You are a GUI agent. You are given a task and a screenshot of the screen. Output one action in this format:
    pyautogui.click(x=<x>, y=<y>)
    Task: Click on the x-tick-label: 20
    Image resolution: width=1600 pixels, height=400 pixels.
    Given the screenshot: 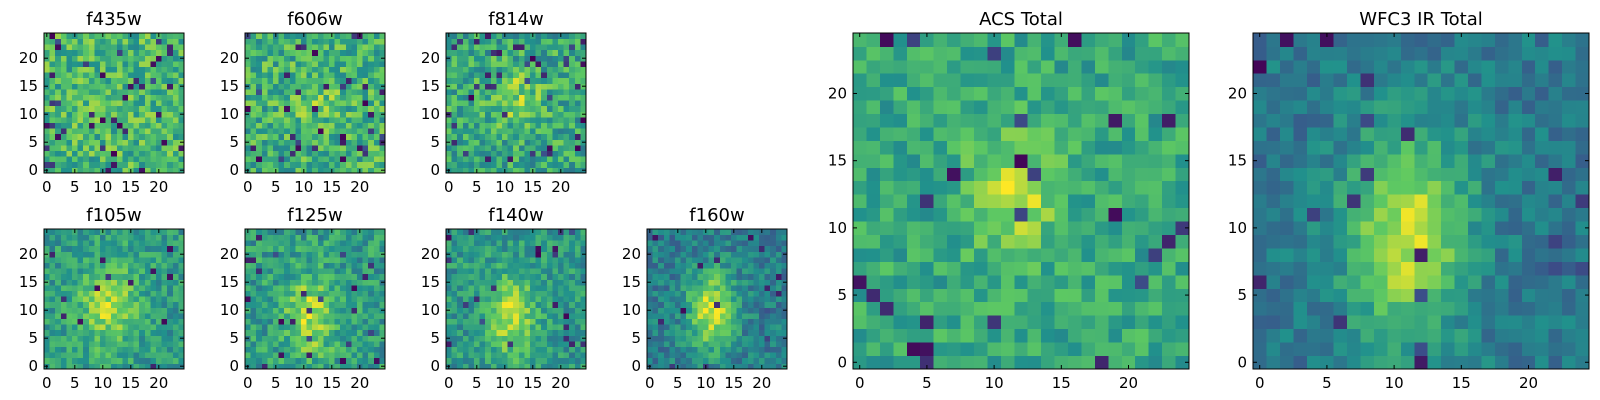 What is the action you would take?
    pyautogui.click(x=359, y=187)
    